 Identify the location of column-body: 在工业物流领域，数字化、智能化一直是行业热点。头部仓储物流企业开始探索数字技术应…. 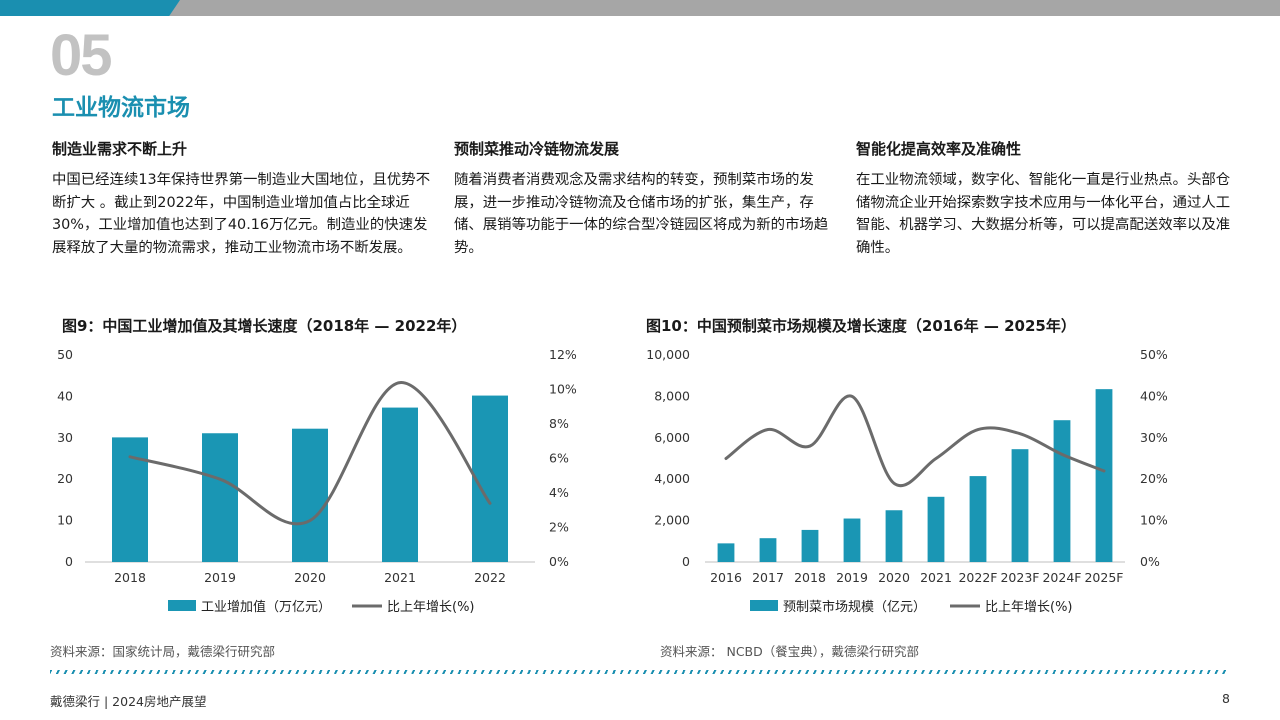
(1043, 214).